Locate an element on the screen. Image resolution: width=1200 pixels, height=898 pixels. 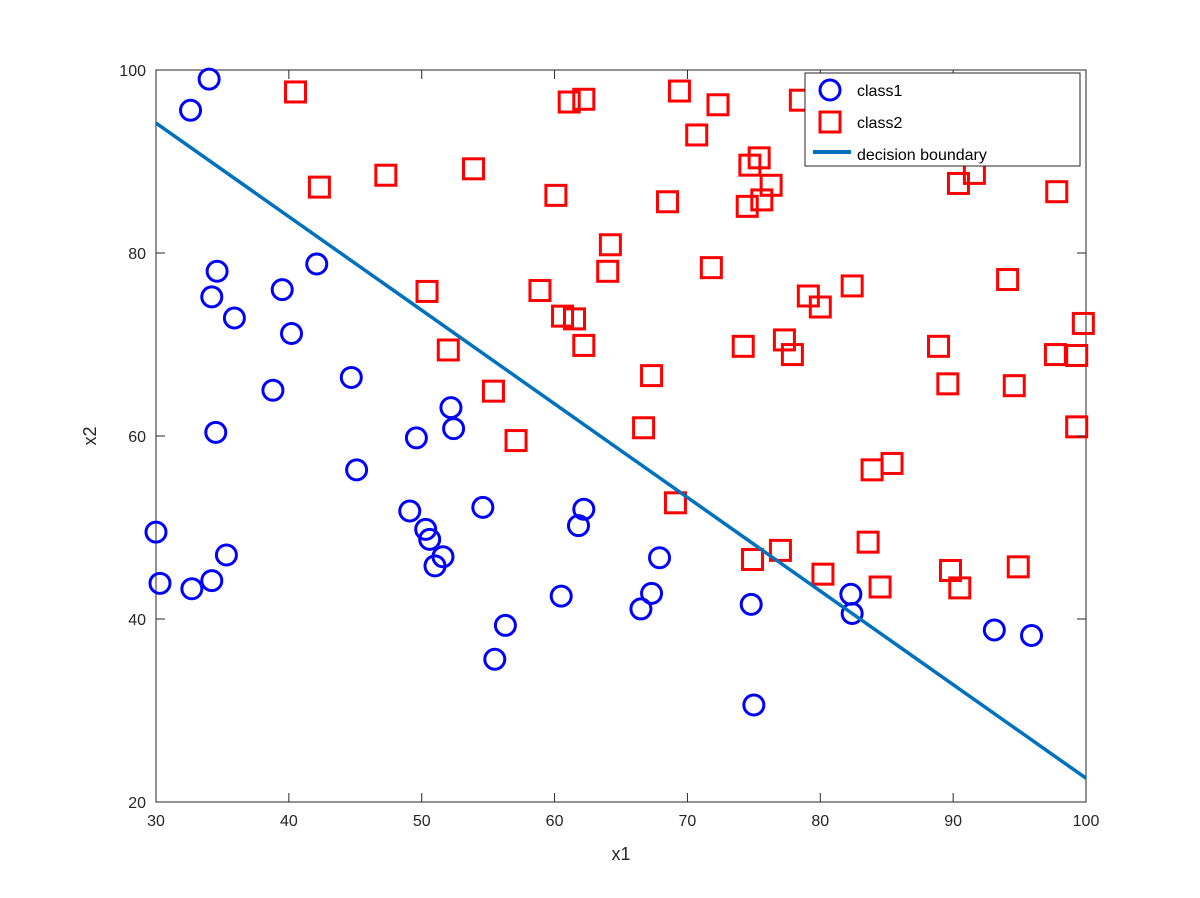
legend-entry-label: class1 is located at coordinates (879, 91).